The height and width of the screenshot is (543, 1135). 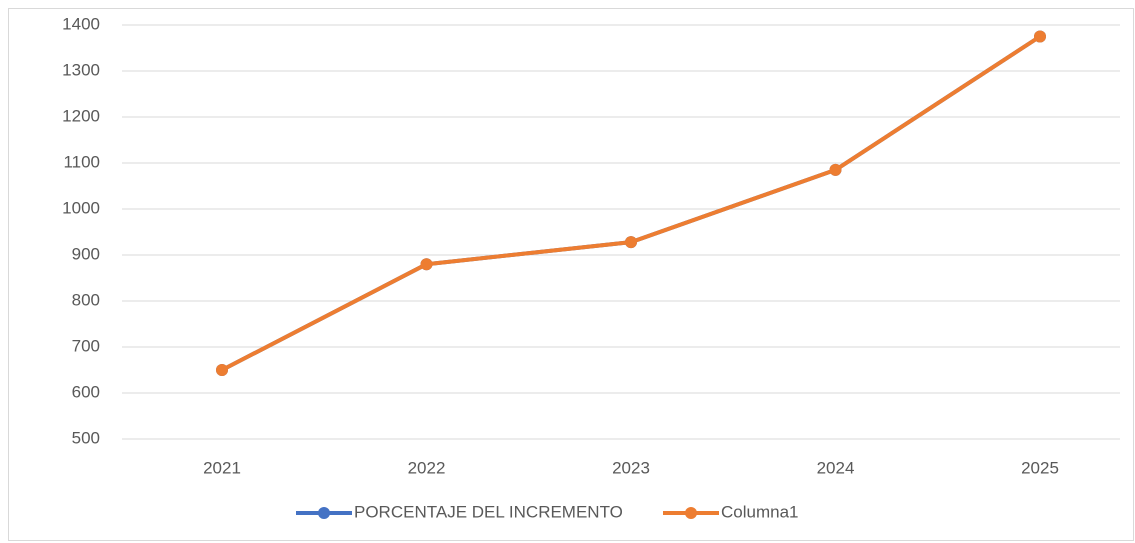 What do you see at coordinates (631, 467) in the screenshot?
I see `x-tick-label: 2023` at bounding box center [631, 467].